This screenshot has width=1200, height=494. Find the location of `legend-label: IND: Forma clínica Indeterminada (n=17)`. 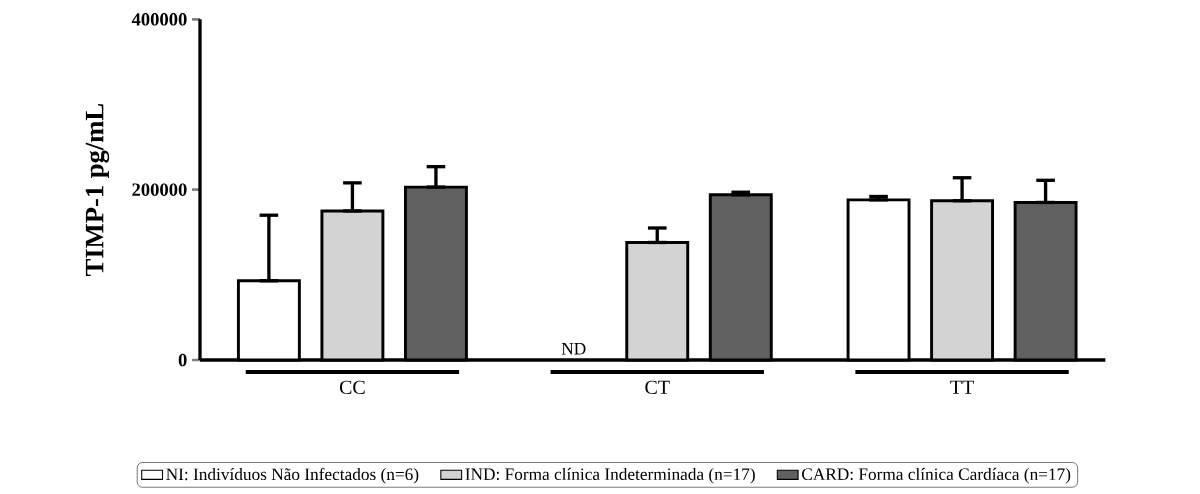

legend-label: IND: Forma clínica Indeterminada (n=17) is located at coordinates (610, 475).